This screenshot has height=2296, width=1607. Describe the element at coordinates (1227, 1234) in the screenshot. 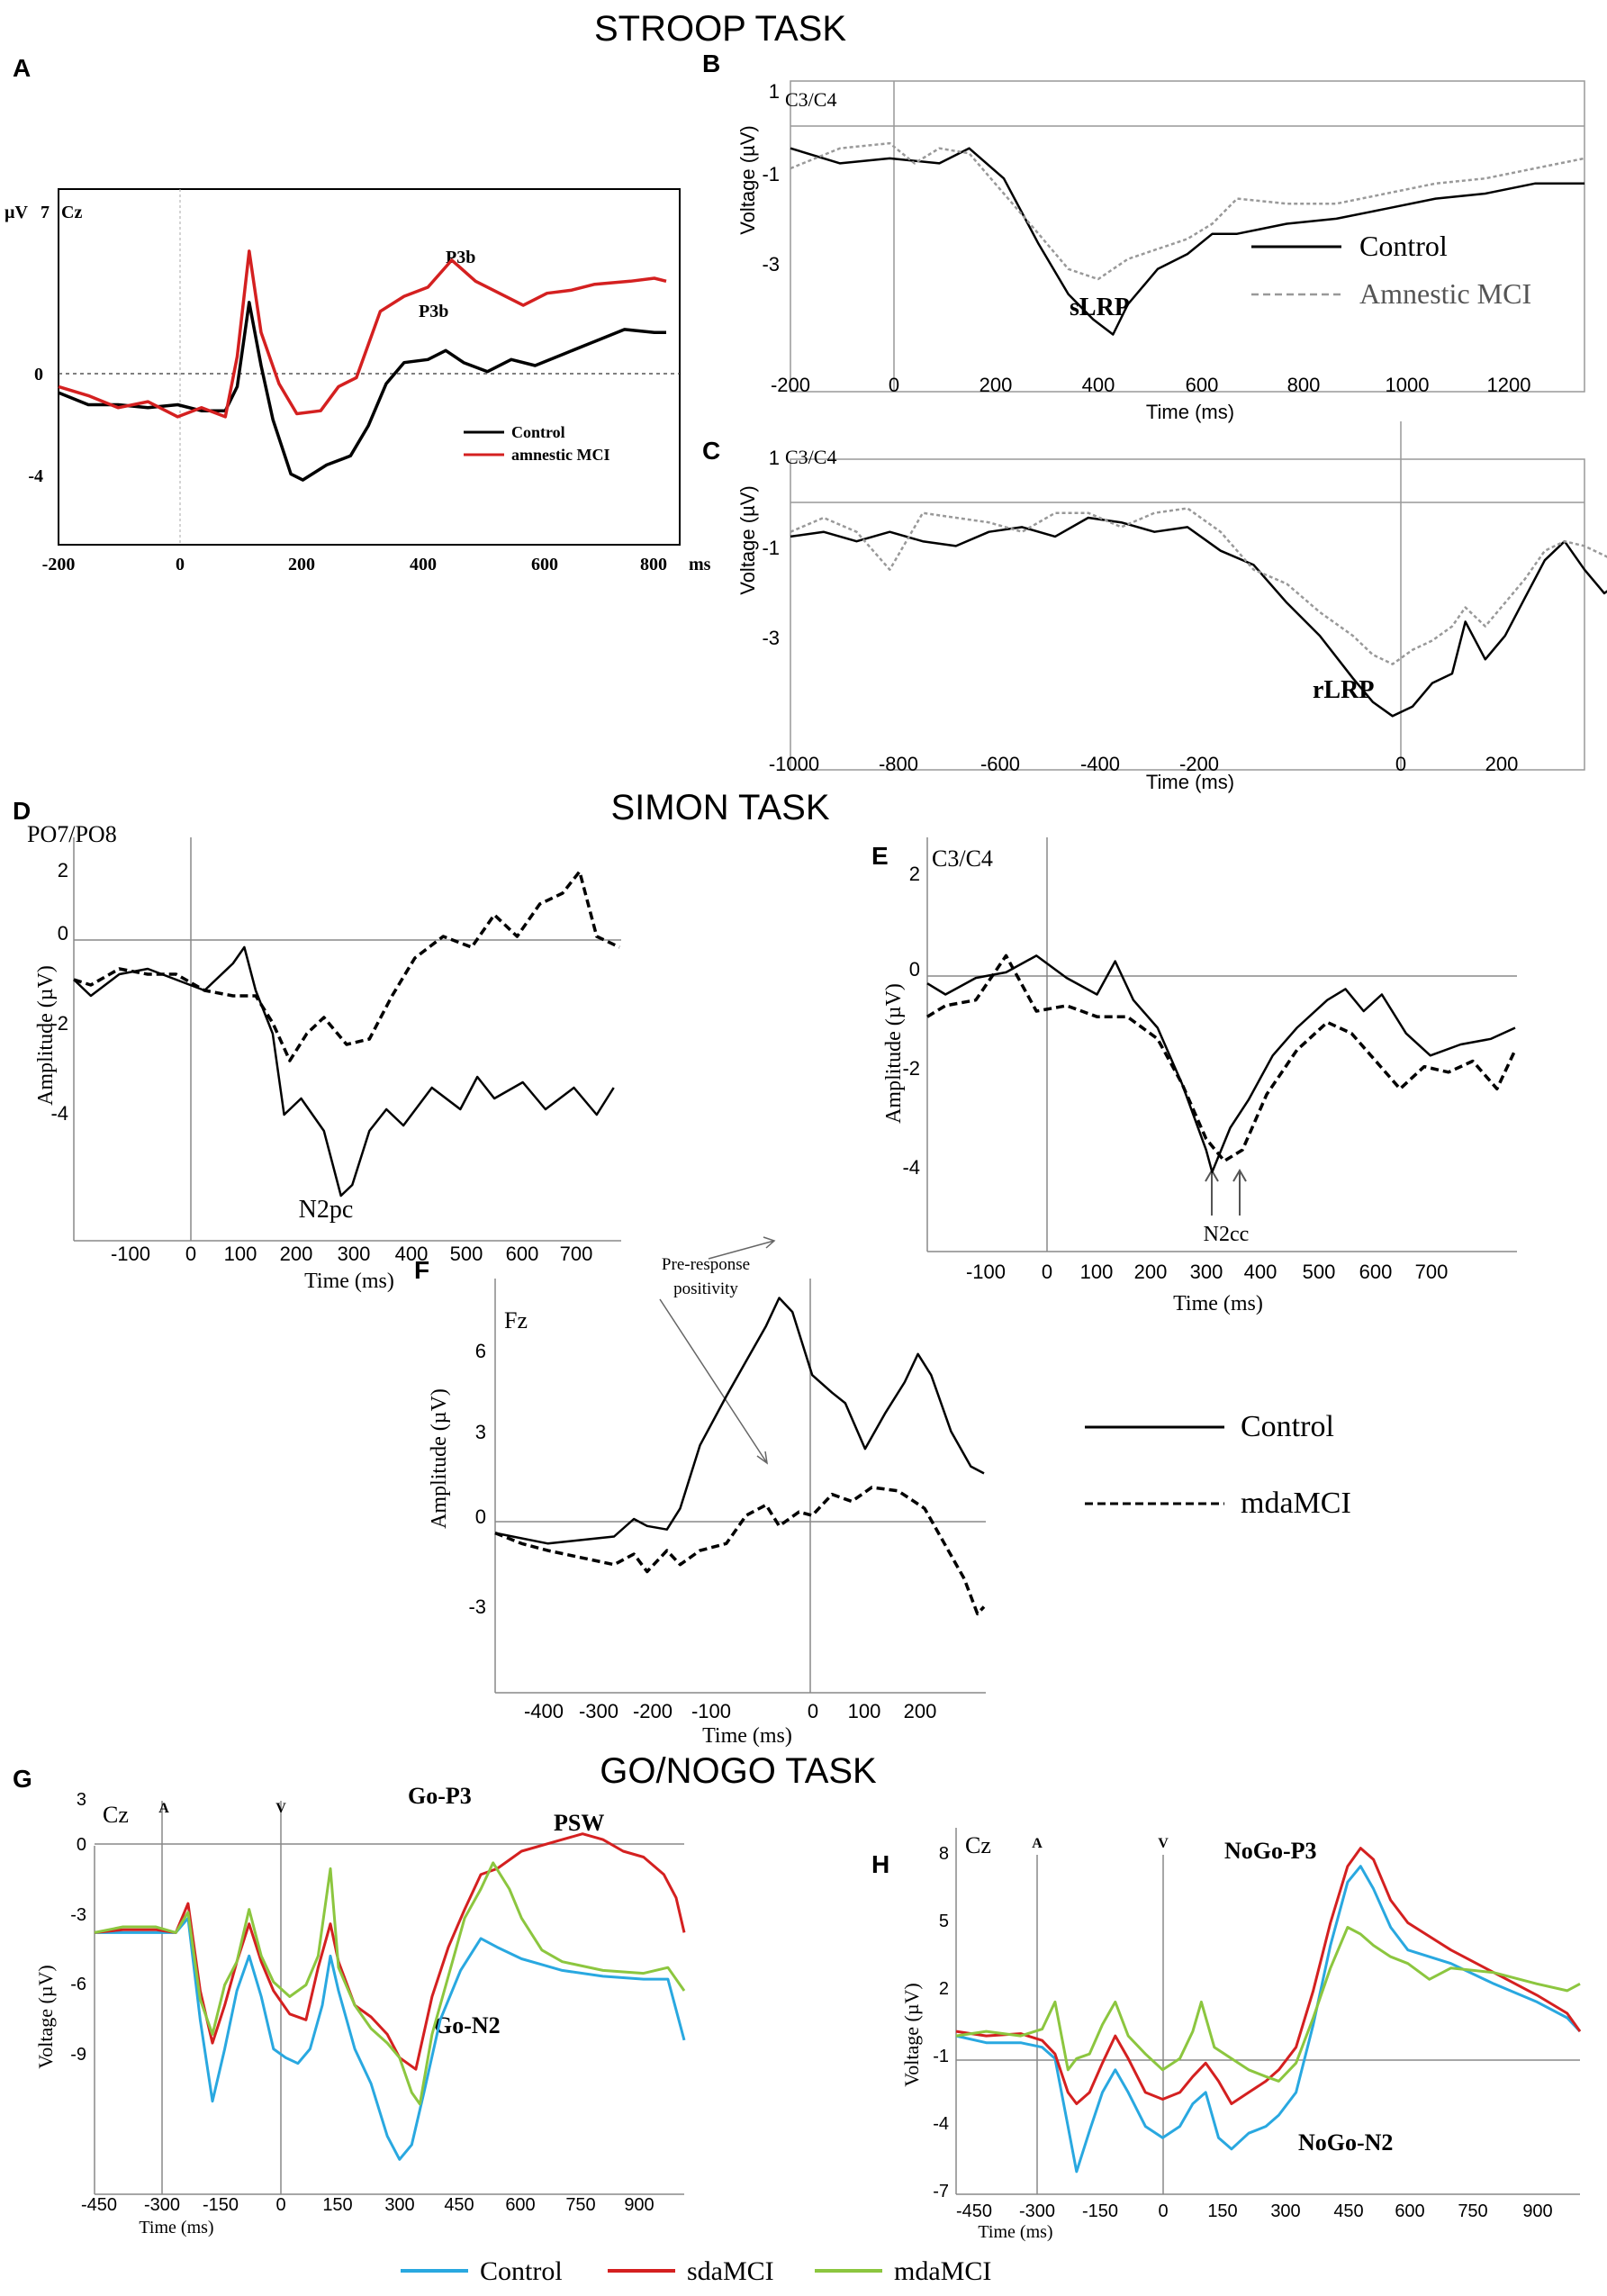

I see `panel-e-n2cc-label: N2cc` at that location.